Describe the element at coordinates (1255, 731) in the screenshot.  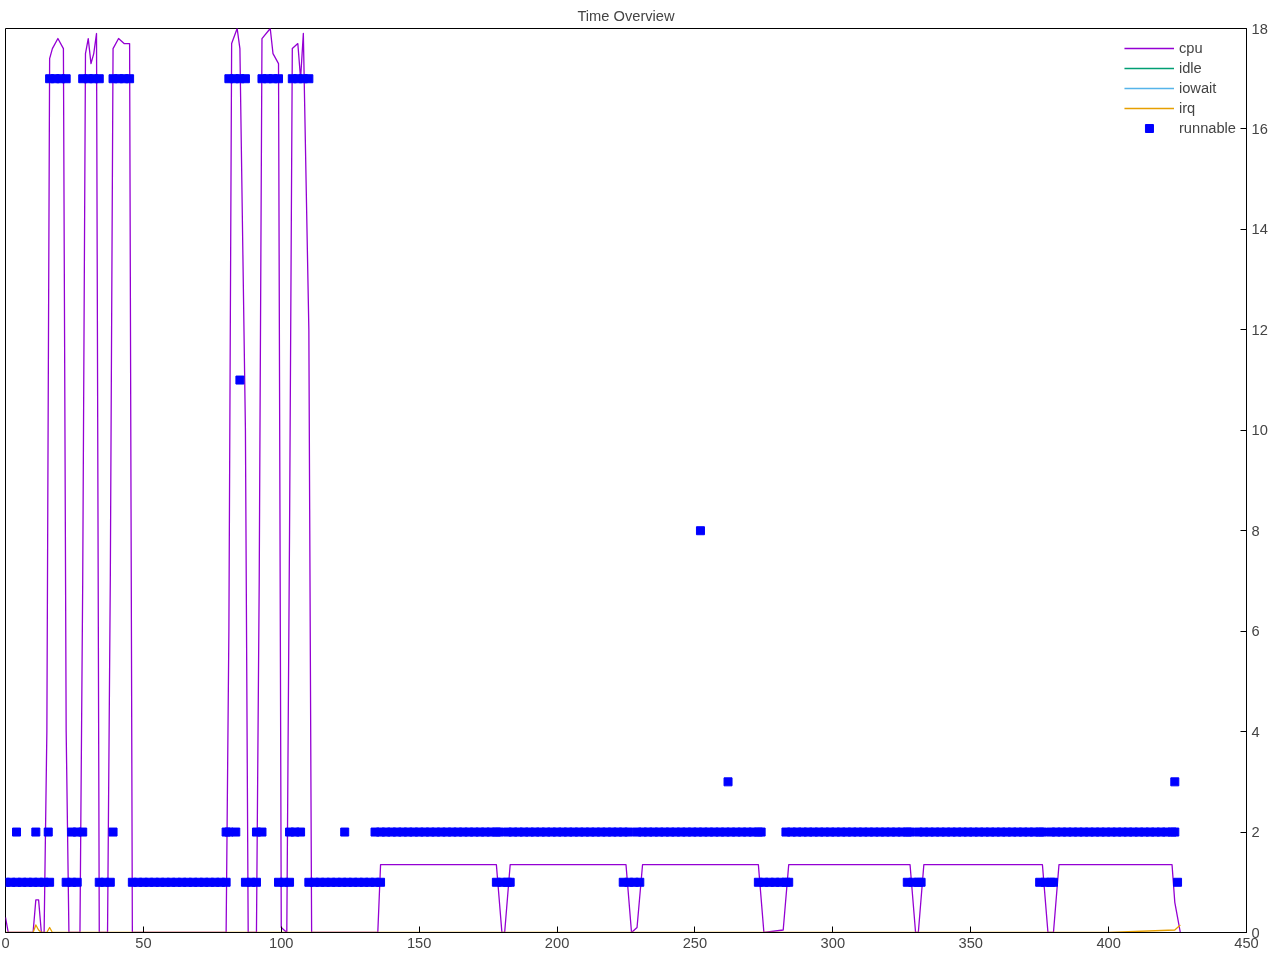
I see `y-tick-label: 4` at that location.